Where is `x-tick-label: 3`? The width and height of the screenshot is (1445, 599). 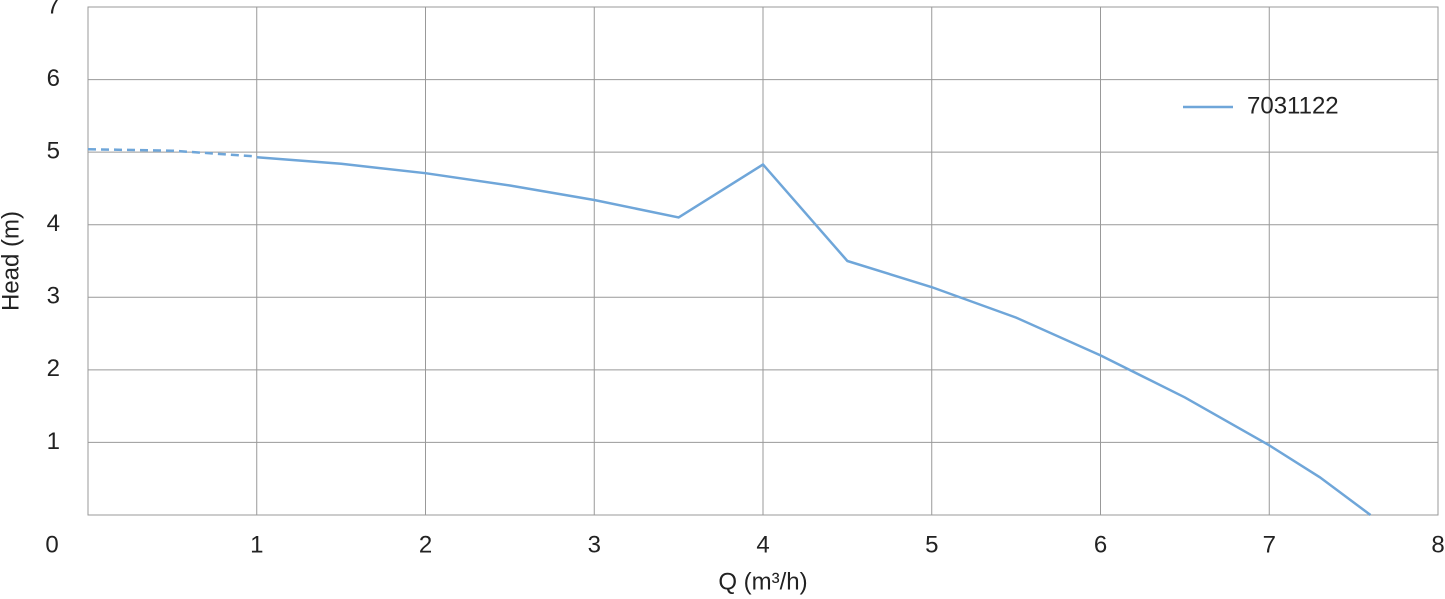
x-tick-label: 3 is located at coordinates (594, 544).